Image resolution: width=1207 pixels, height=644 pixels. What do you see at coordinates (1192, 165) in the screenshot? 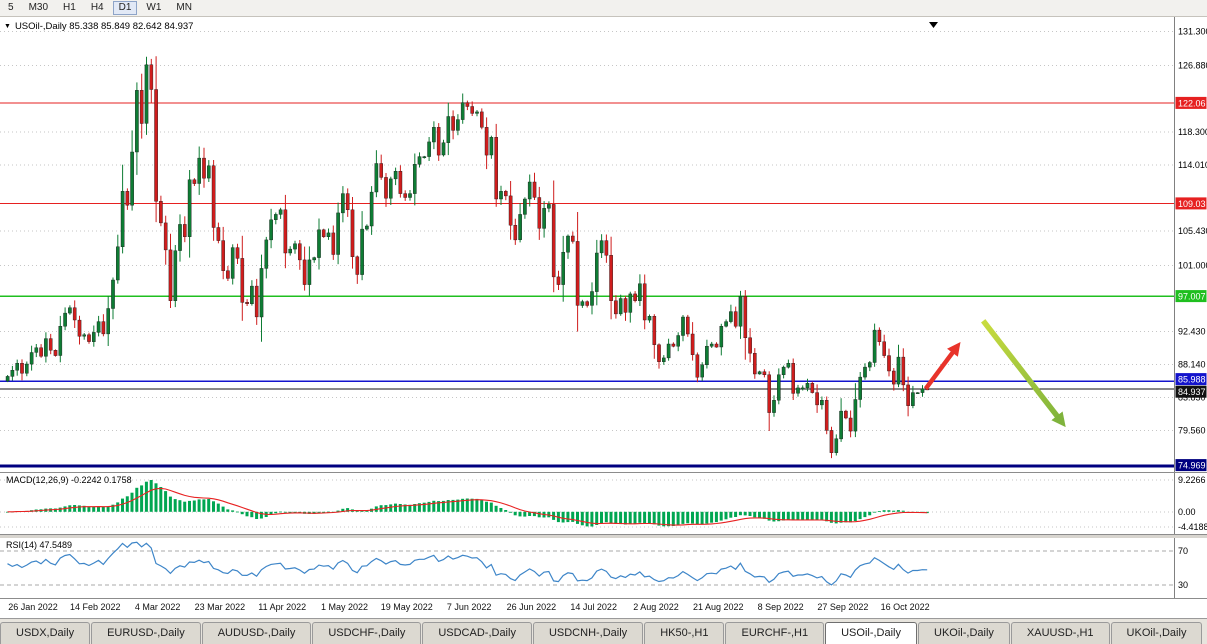
I see `svg-text: 114.010` at bounding box center [1192, 165].